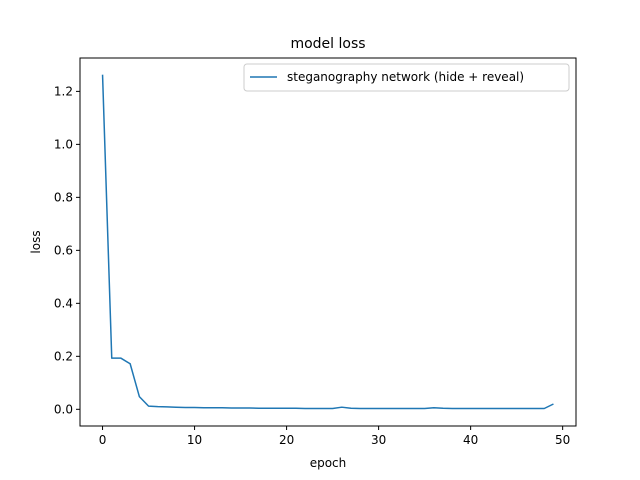 The image size is (640, 480). I want to click on y-tick-label: 0.4, so click(63, 303).